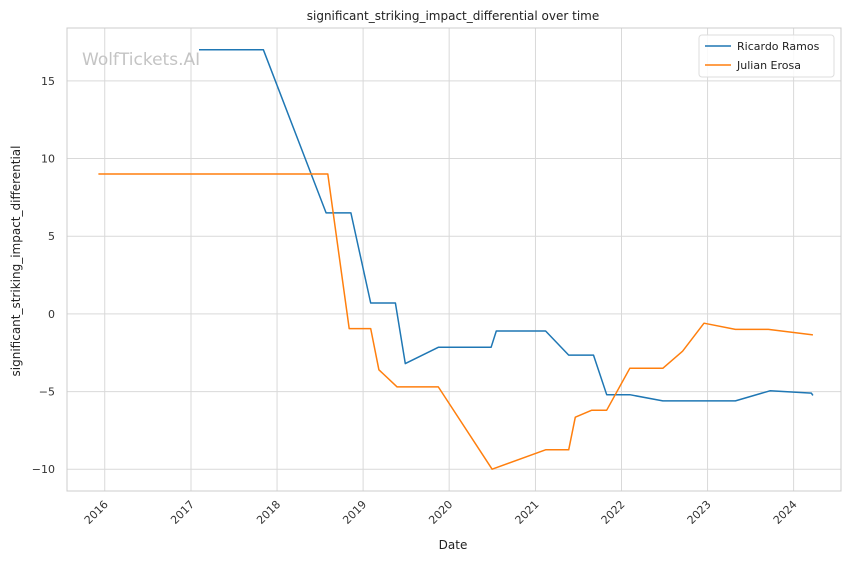 Image resolution: width=850 pixels, height=561 pixels. I want to click on legend-box, so click(766, 56).